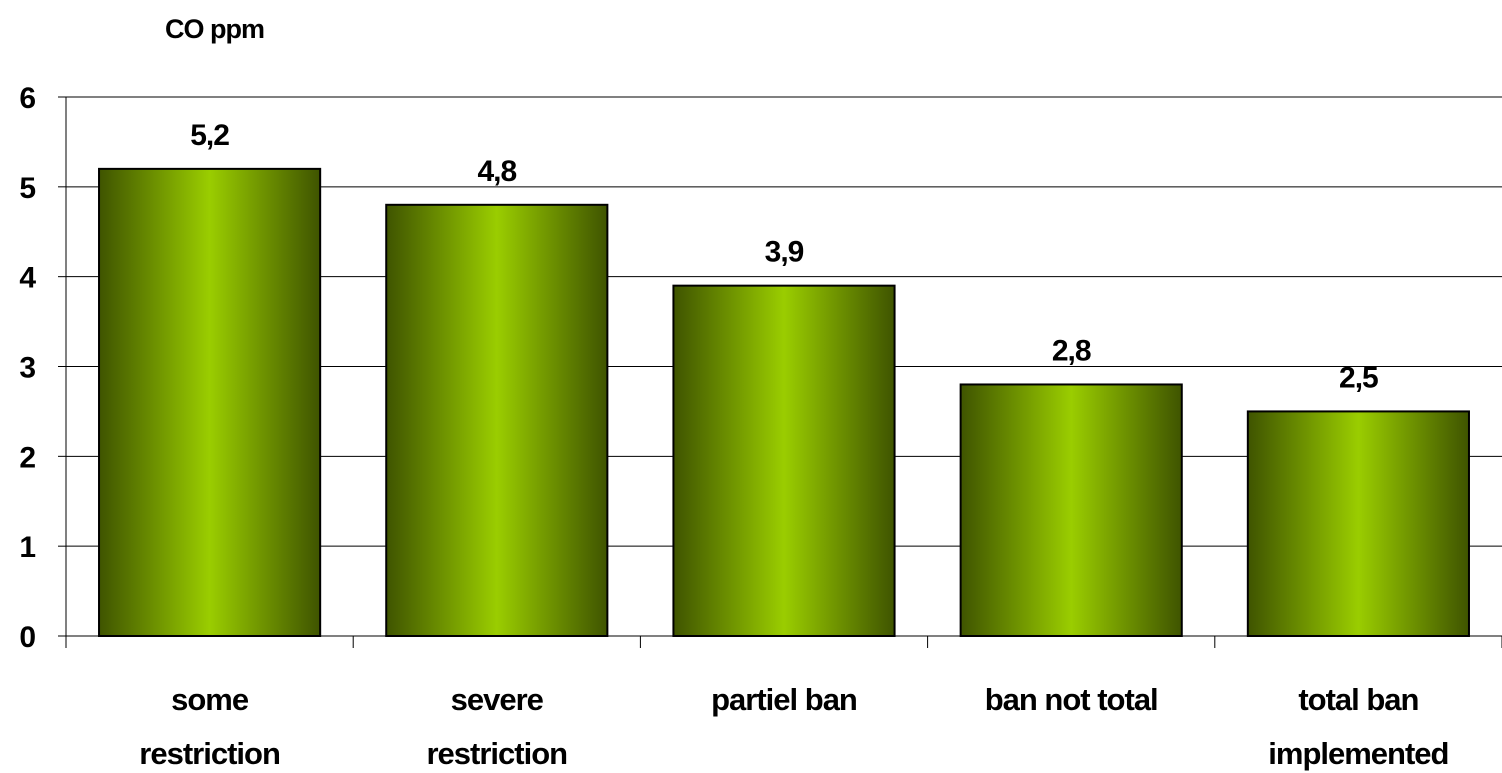  What do you see at coordinates (1358, 753) in the screenshot?
I see `x-tick-label: implemented` at bounding box center [1358, 753].